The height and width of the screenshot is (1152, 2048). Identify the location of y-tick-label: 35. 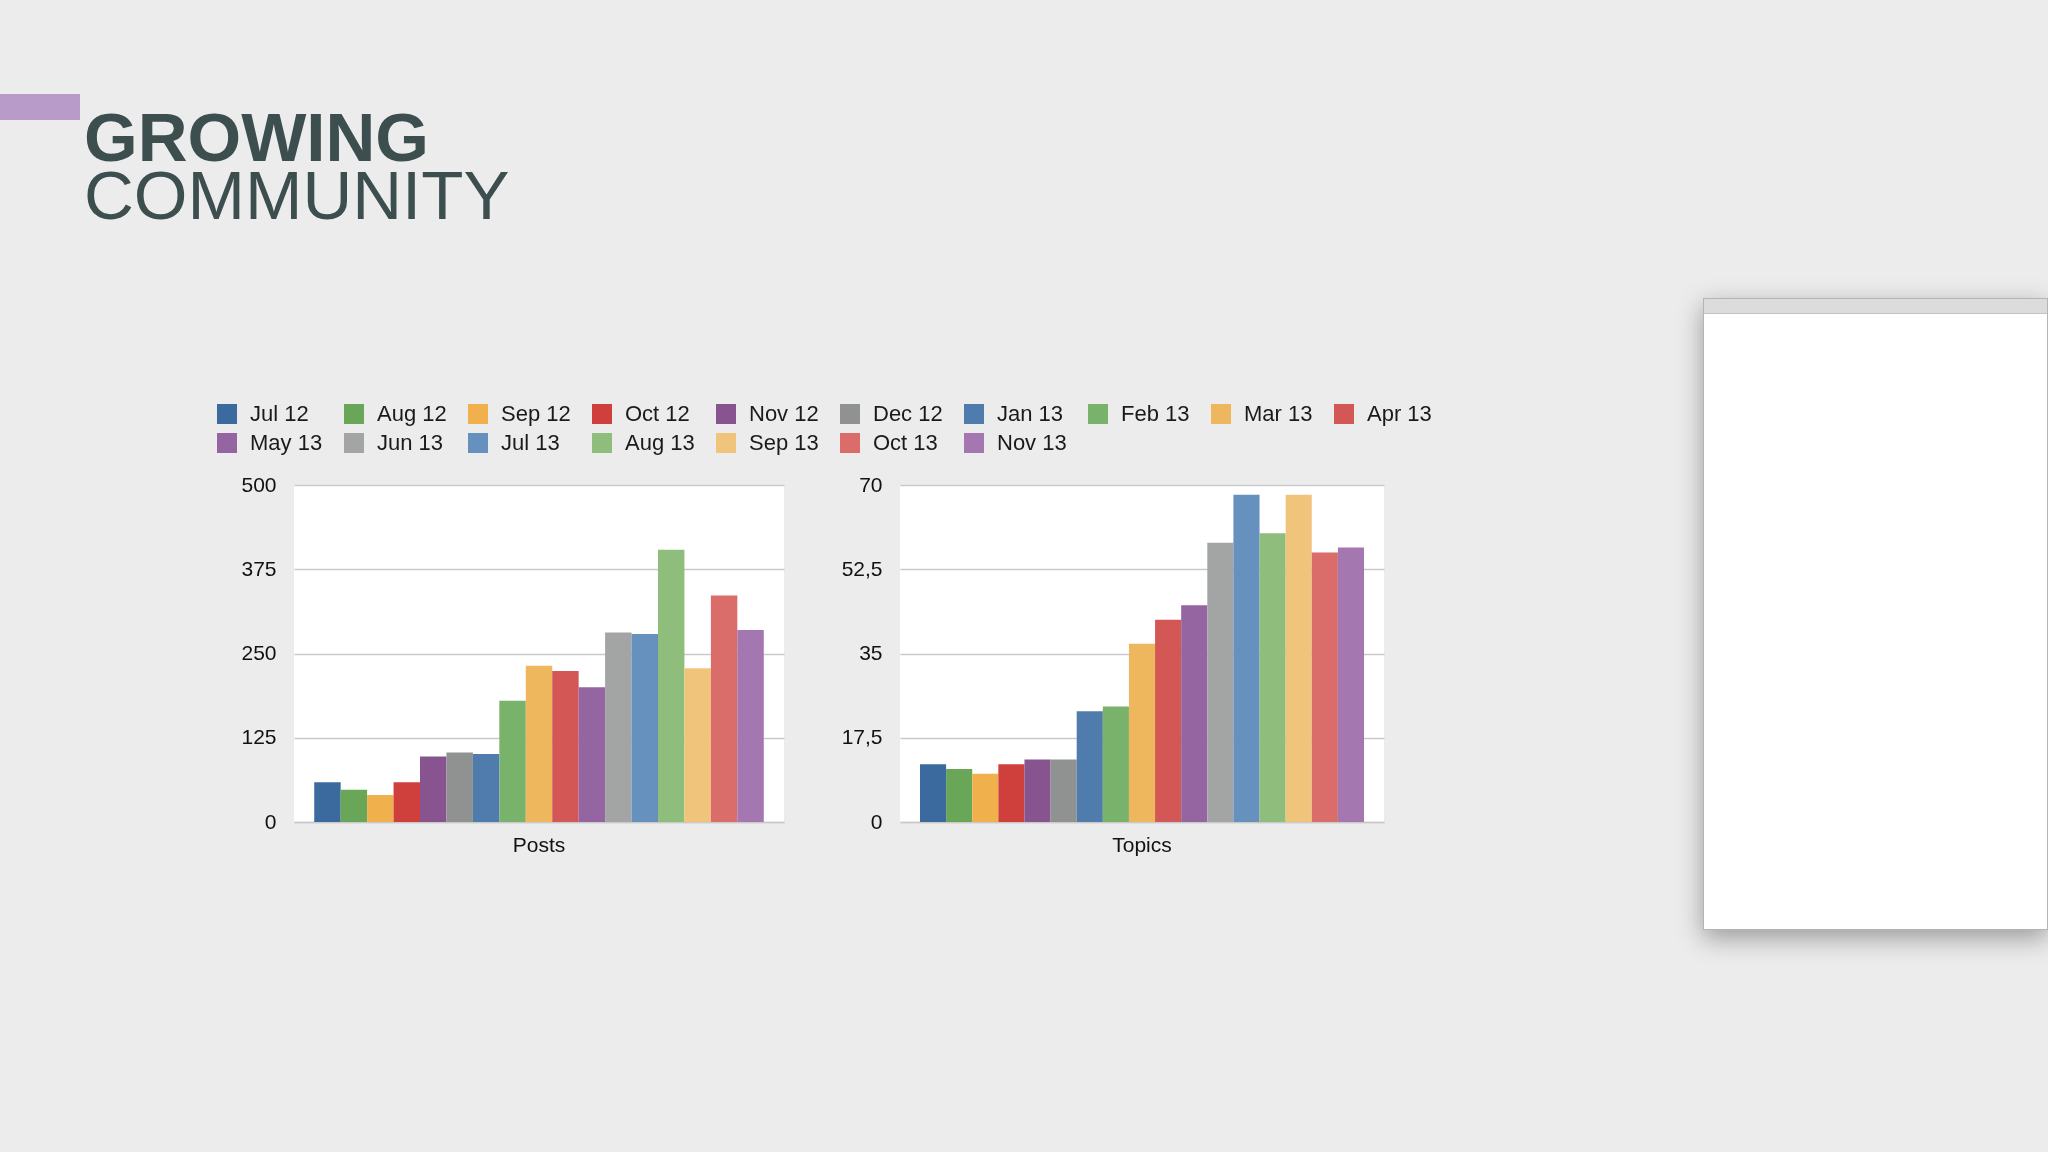
(871, 652).